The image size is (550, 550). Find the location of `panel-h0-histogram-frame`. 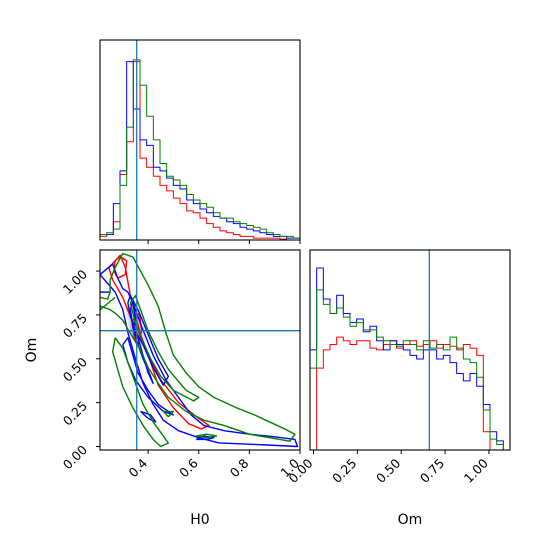

panel-h0-histogram-frame is located at coordinates (200, 140).